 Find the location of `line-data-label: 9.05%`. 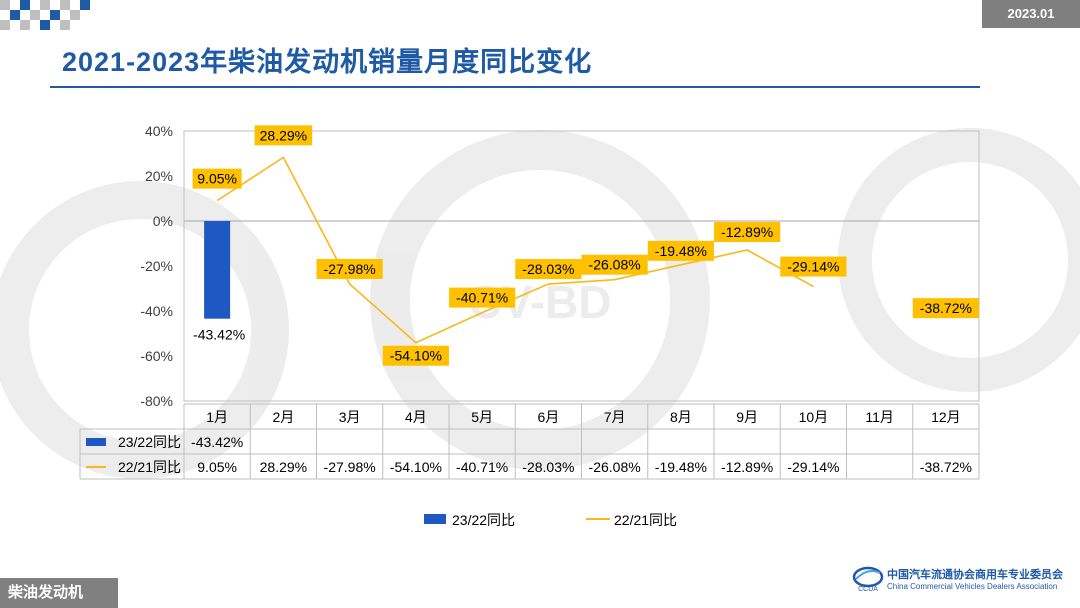

line-data-label: 9.05% is located at coordinates (217, 179).